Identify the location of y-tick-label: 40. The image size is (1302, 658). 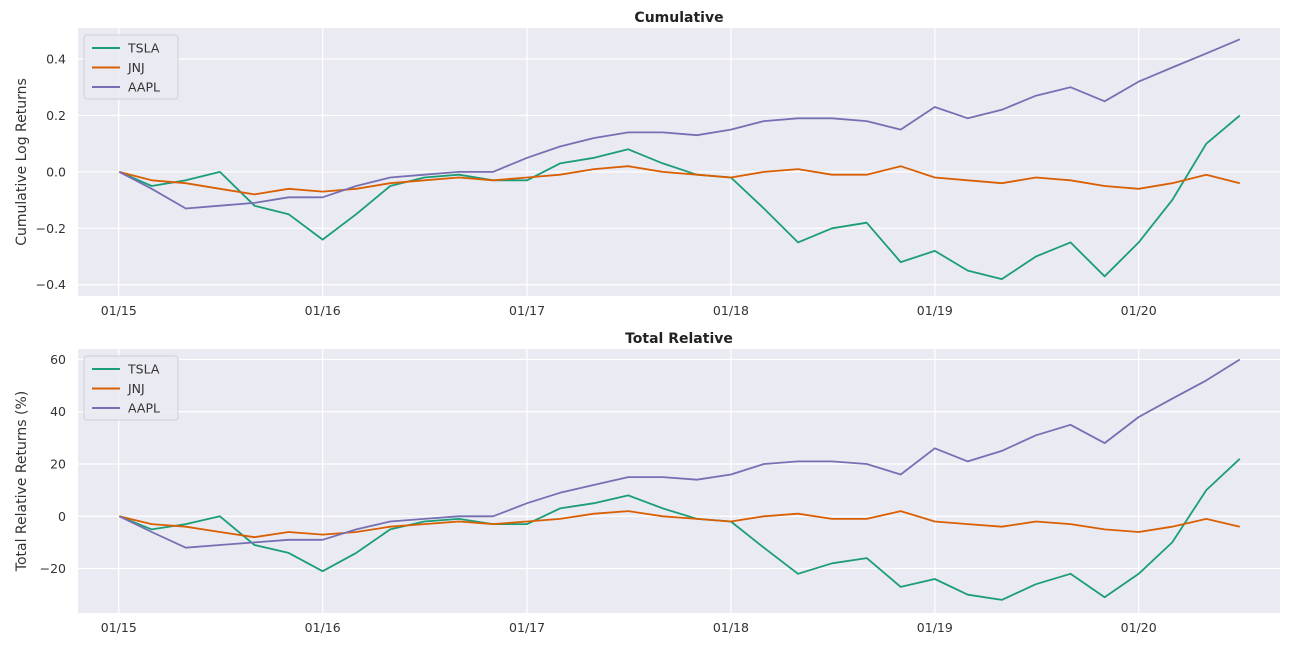
(58, 411).